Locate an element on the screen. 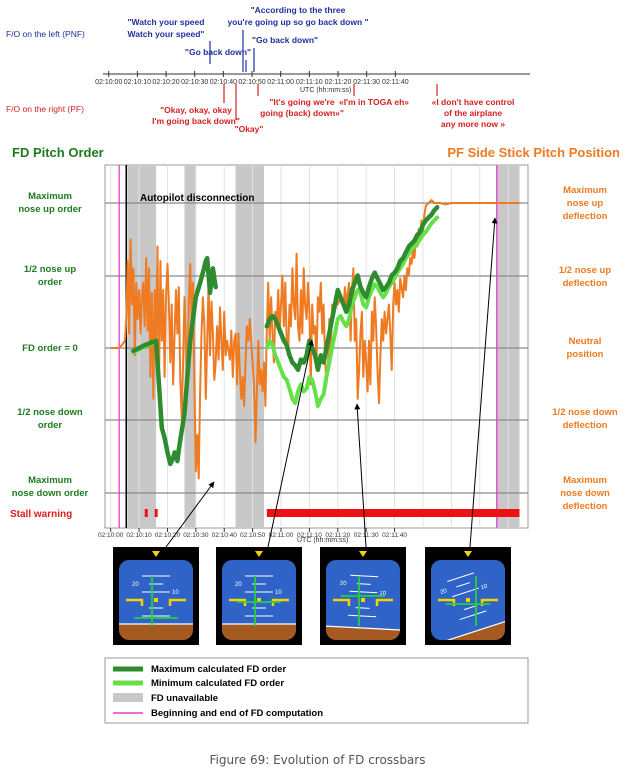  stall-warning-bars is located at coordinates (332, 513).